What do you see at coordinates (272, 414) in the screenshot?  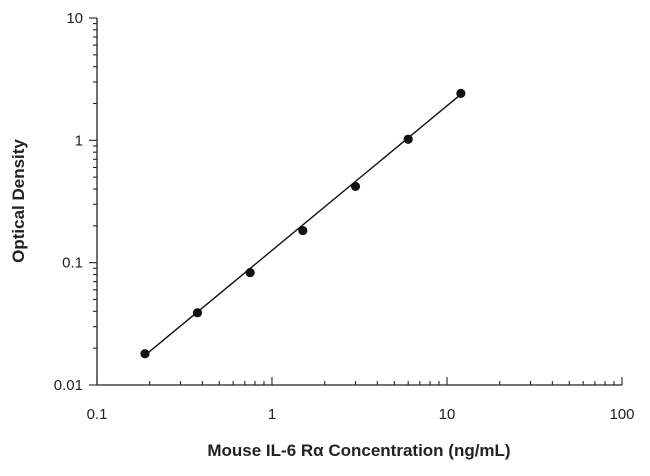 I see `x-tick-label: 1` at bounding box center [272, 414].